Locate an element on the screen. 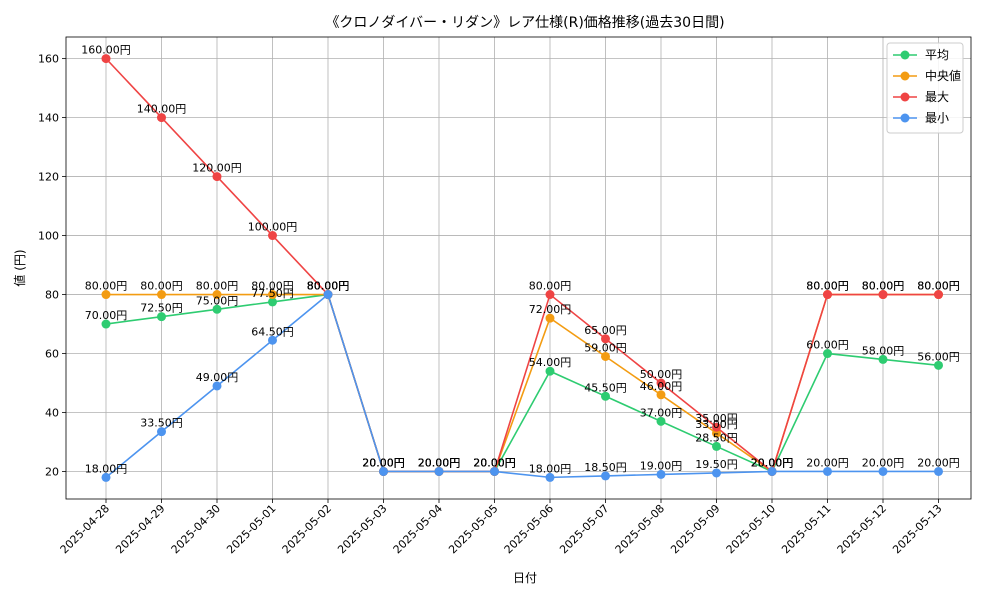 The width and height of the screenshot is (1000, 600). data-label: 18.50円 is located at coordinates (605, 467).